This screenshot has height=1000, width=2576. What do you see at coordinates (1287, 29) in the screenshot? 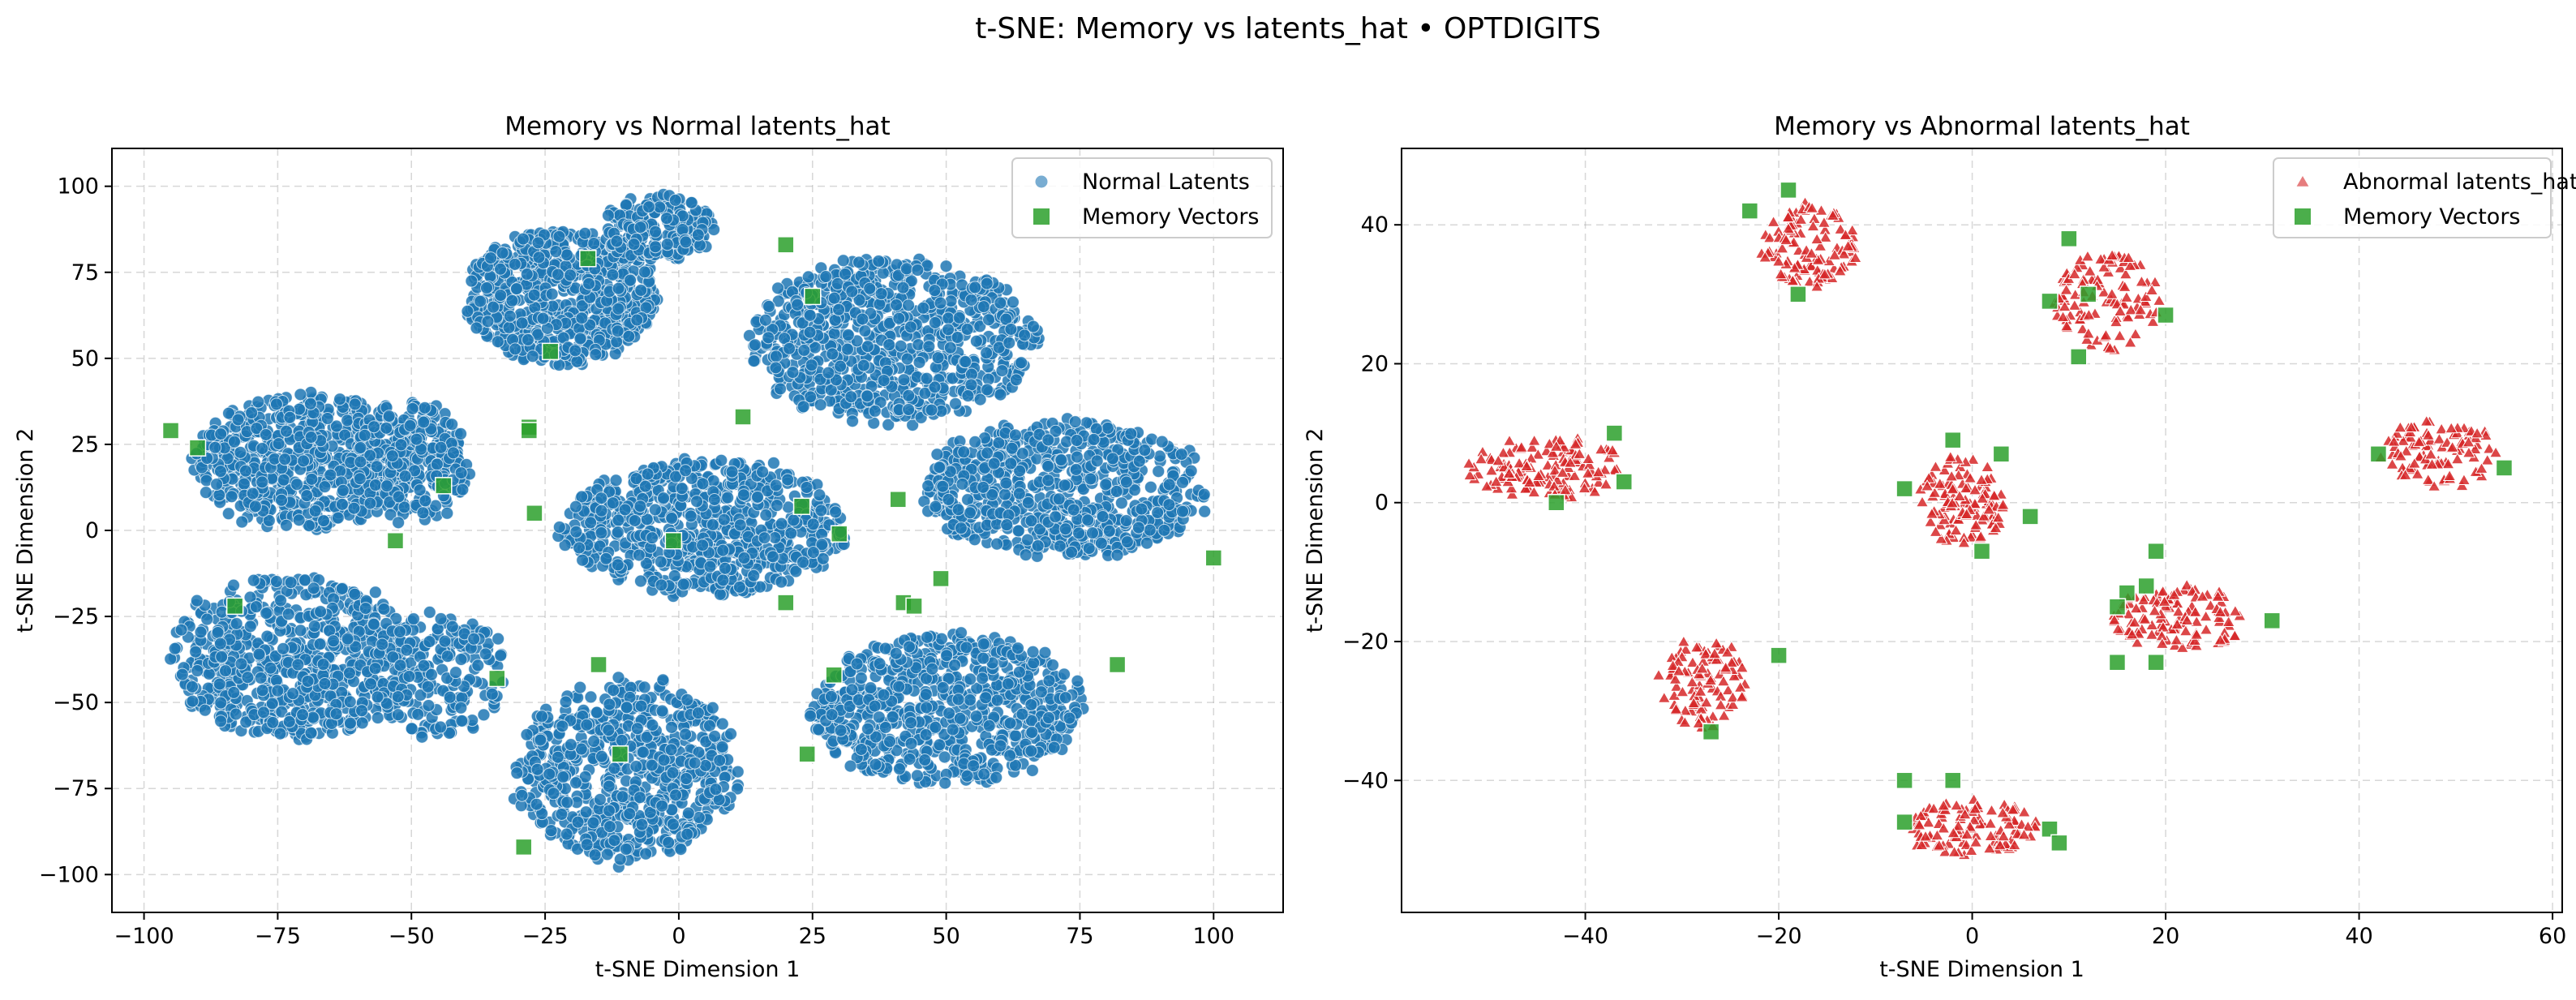
I see `figure-title: t-SNE: Memory vs latents_hat • OPTDIGITS` at bounding box center [1287, 29].